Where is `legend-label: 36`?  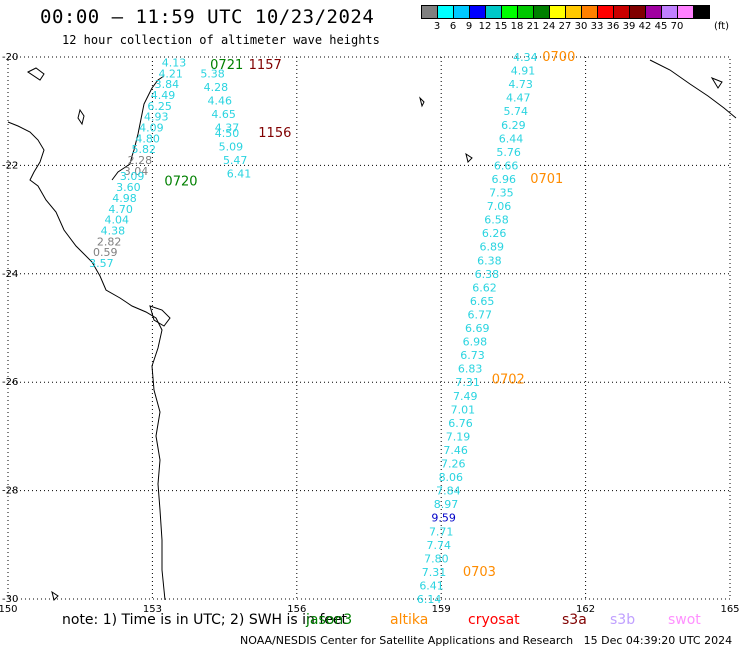
legend-label: 36 is located at coordinates (613, 26).